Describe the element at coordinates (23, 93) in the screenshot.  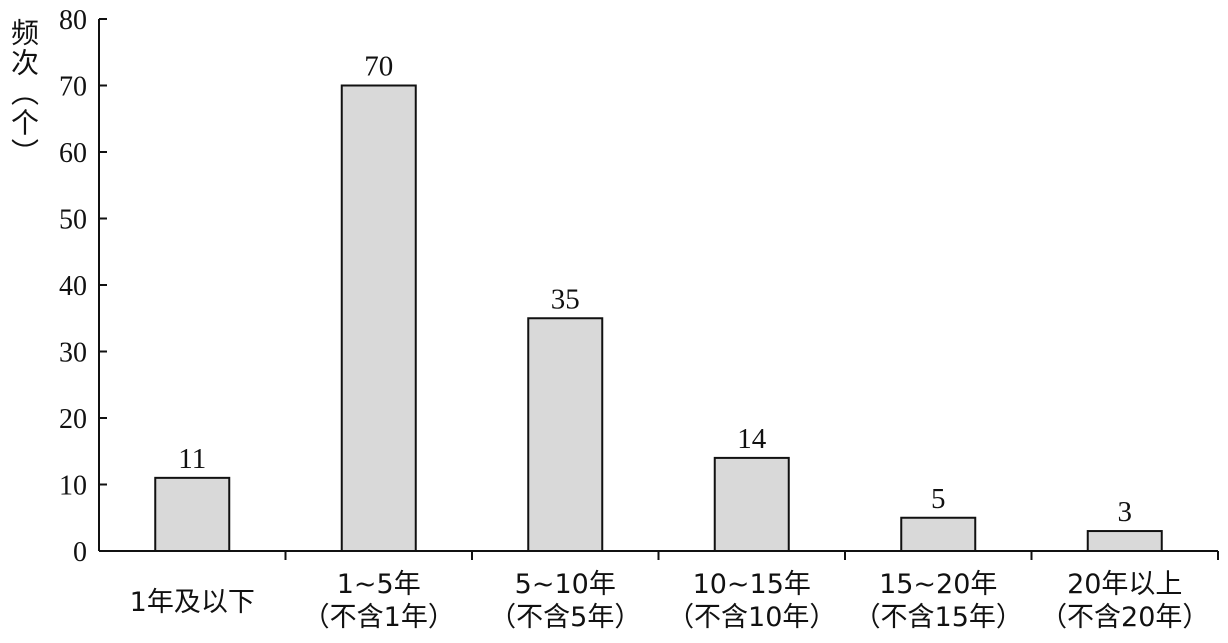
I see `y-axis-label: 频次（个）` at that location.